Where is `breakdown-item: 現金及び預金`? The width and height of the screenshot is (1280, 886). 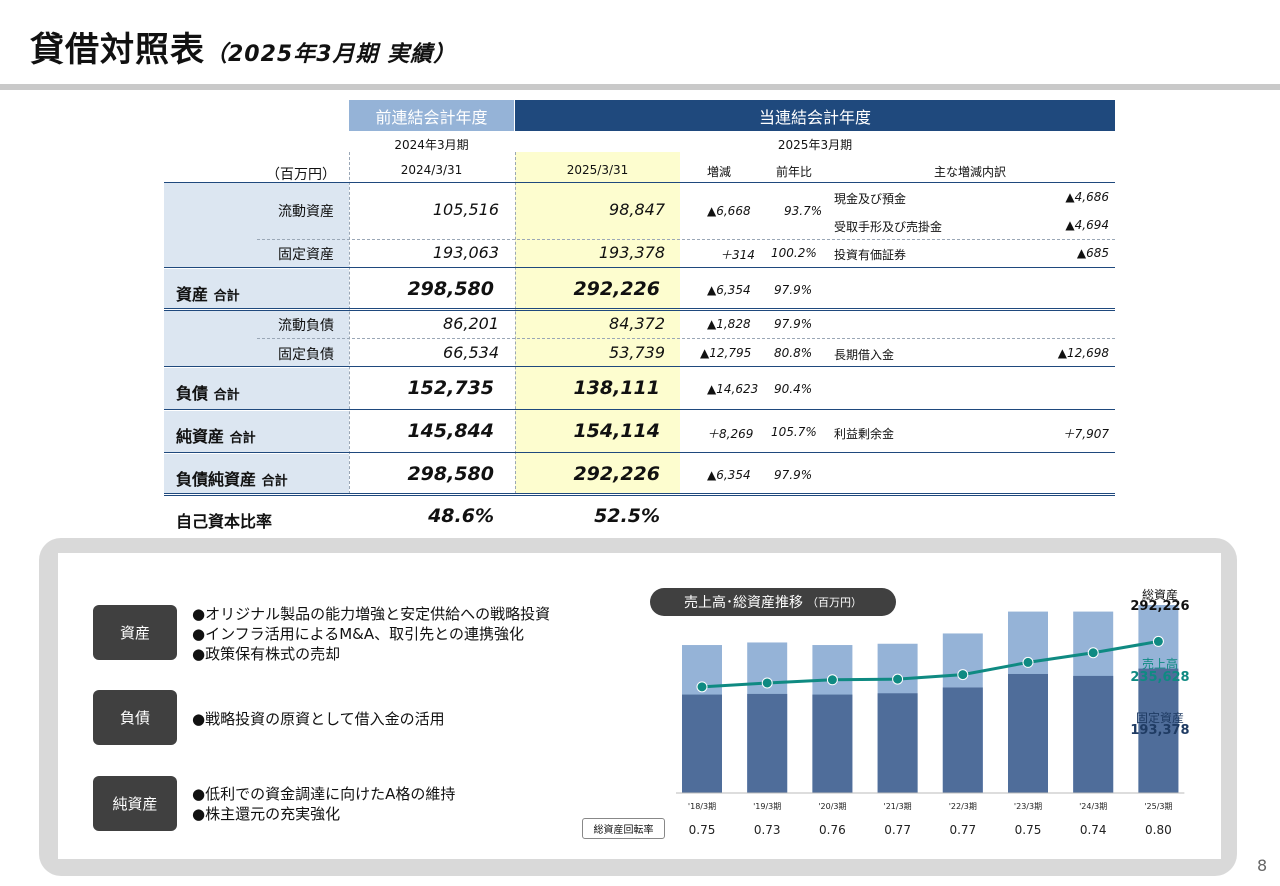
breakdown-item: 現金及び預金 is located at coordinates (870, 199).